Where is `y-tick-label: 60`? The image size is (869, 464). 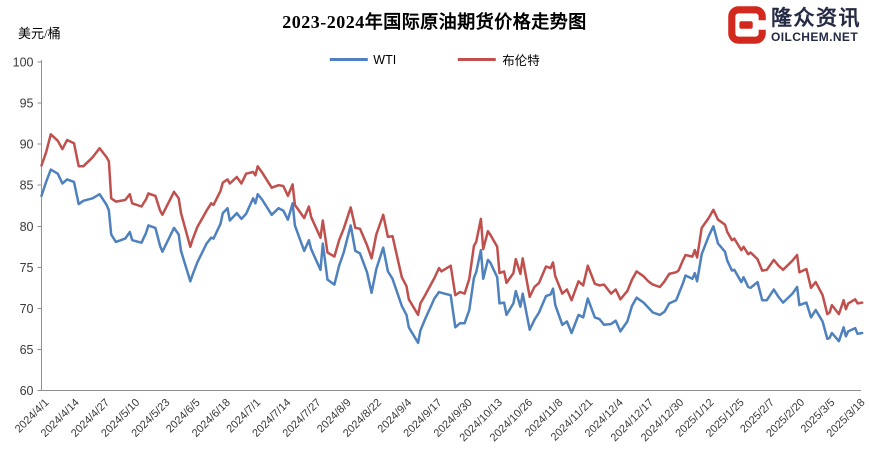 y-tick-label: 60 is located at coordinates (27, 391).